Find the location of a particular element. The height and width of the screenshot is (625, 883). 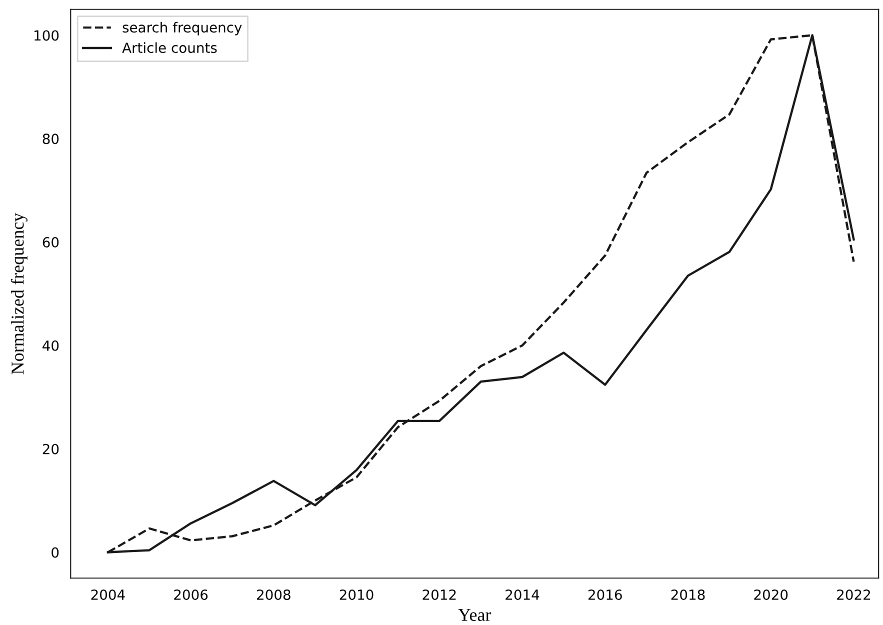

x-tick-label: 2012 is located at coordinates (439, 594).